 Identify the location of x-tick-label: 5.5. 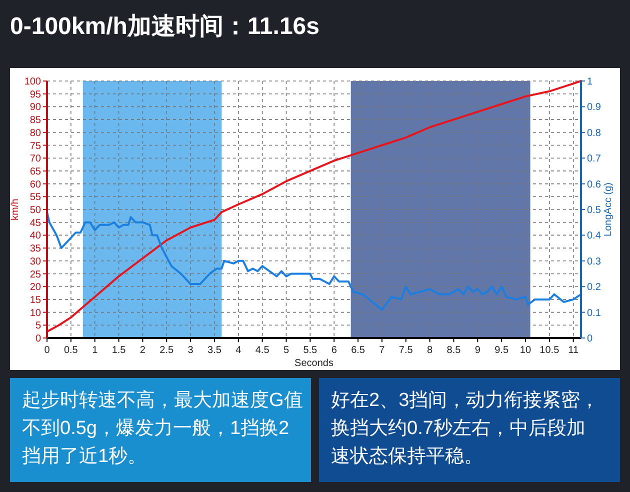
(310, 350).